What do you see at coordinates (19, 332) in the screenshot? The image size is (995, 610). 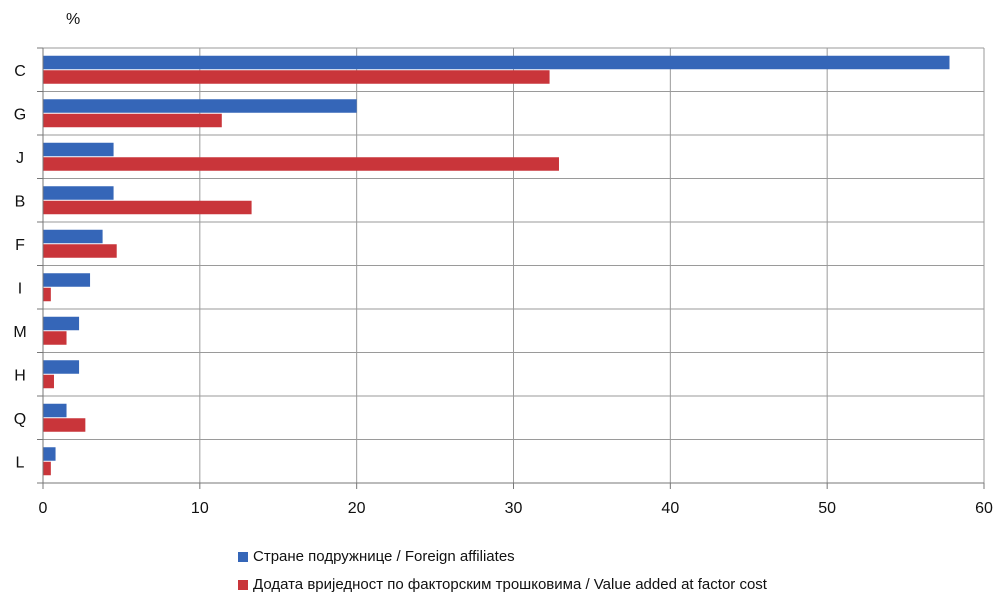 I see `y-tick-label: M` at bounding box center [19, 332].